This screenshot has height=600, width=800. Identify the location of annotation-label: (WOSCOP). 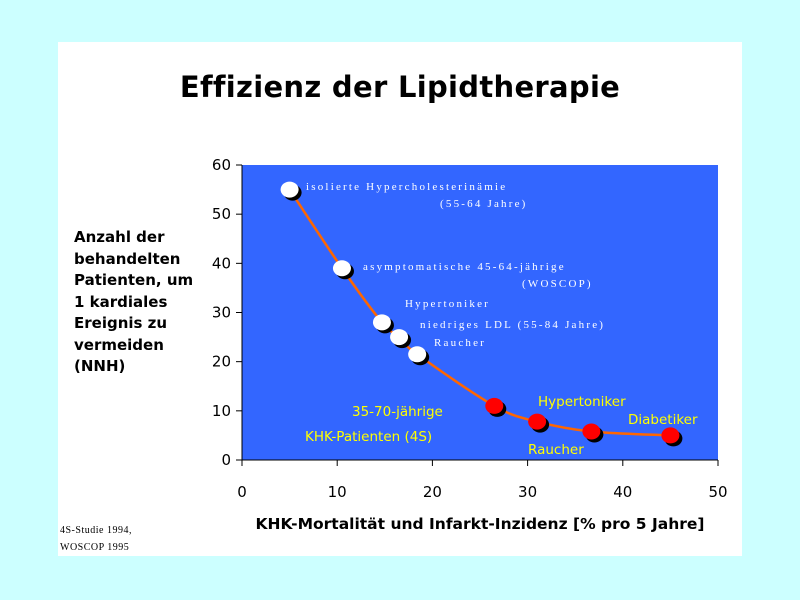
(557, 284).